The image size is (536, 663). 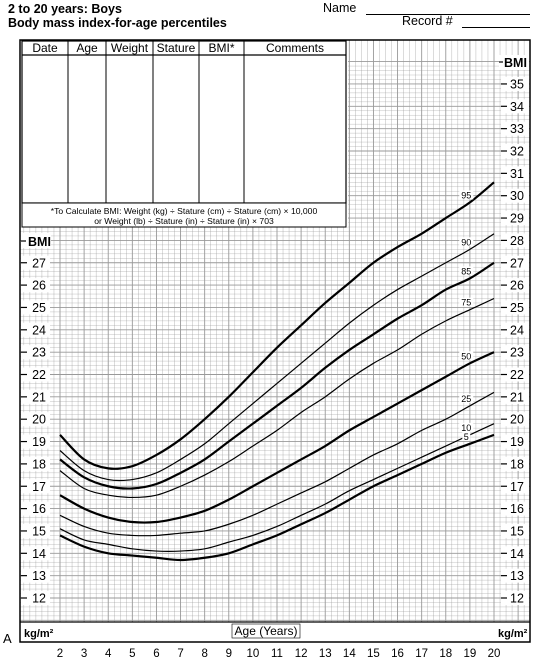 I want to click on y-tick-label-right: 24, so click(x=517, y=330).